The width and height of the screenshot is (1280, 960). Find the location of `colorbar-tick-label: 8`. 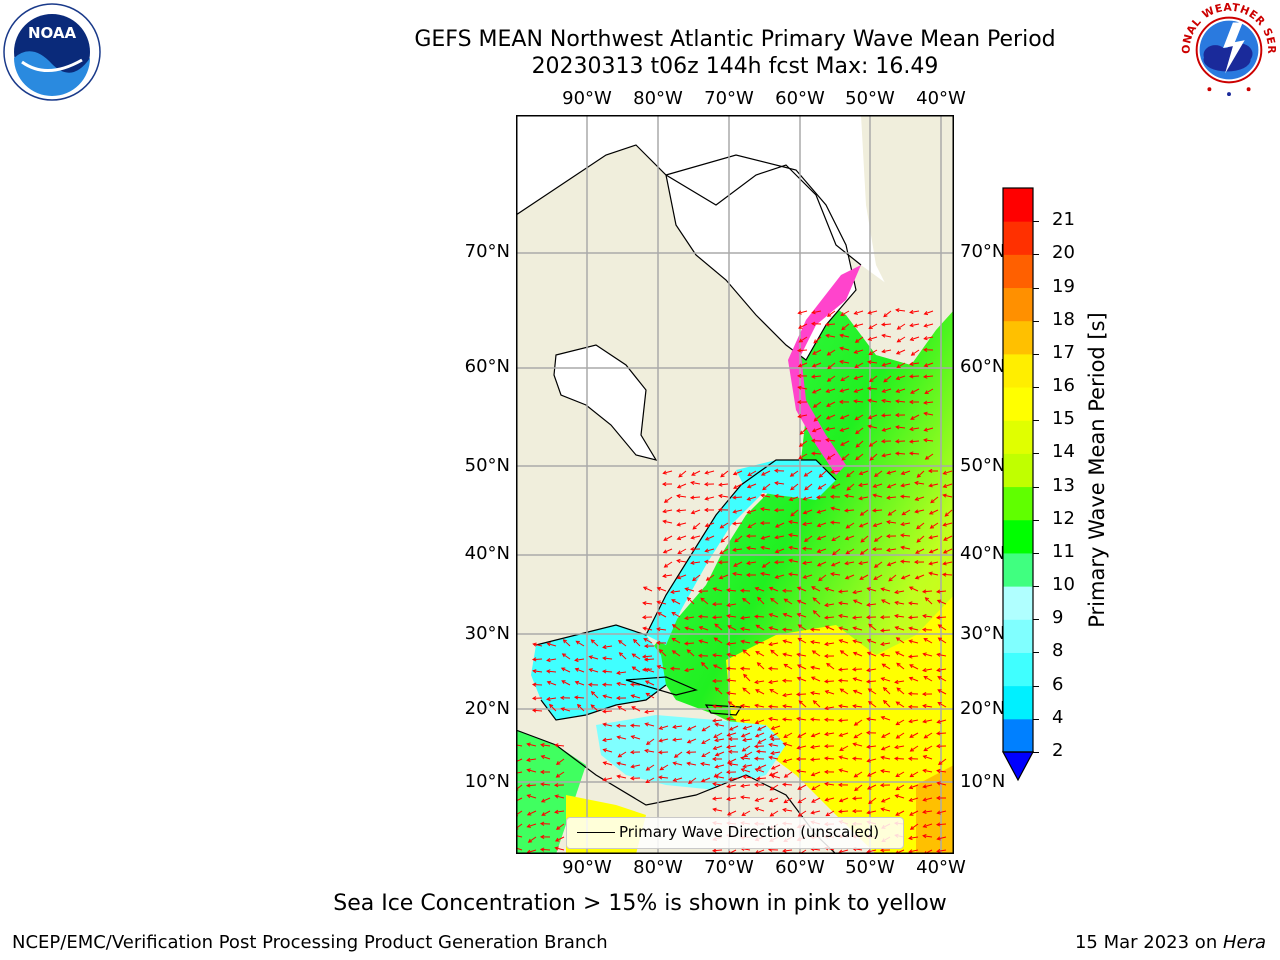

colorbar-tick-label: 8 is located at coordinates (1058, 651).